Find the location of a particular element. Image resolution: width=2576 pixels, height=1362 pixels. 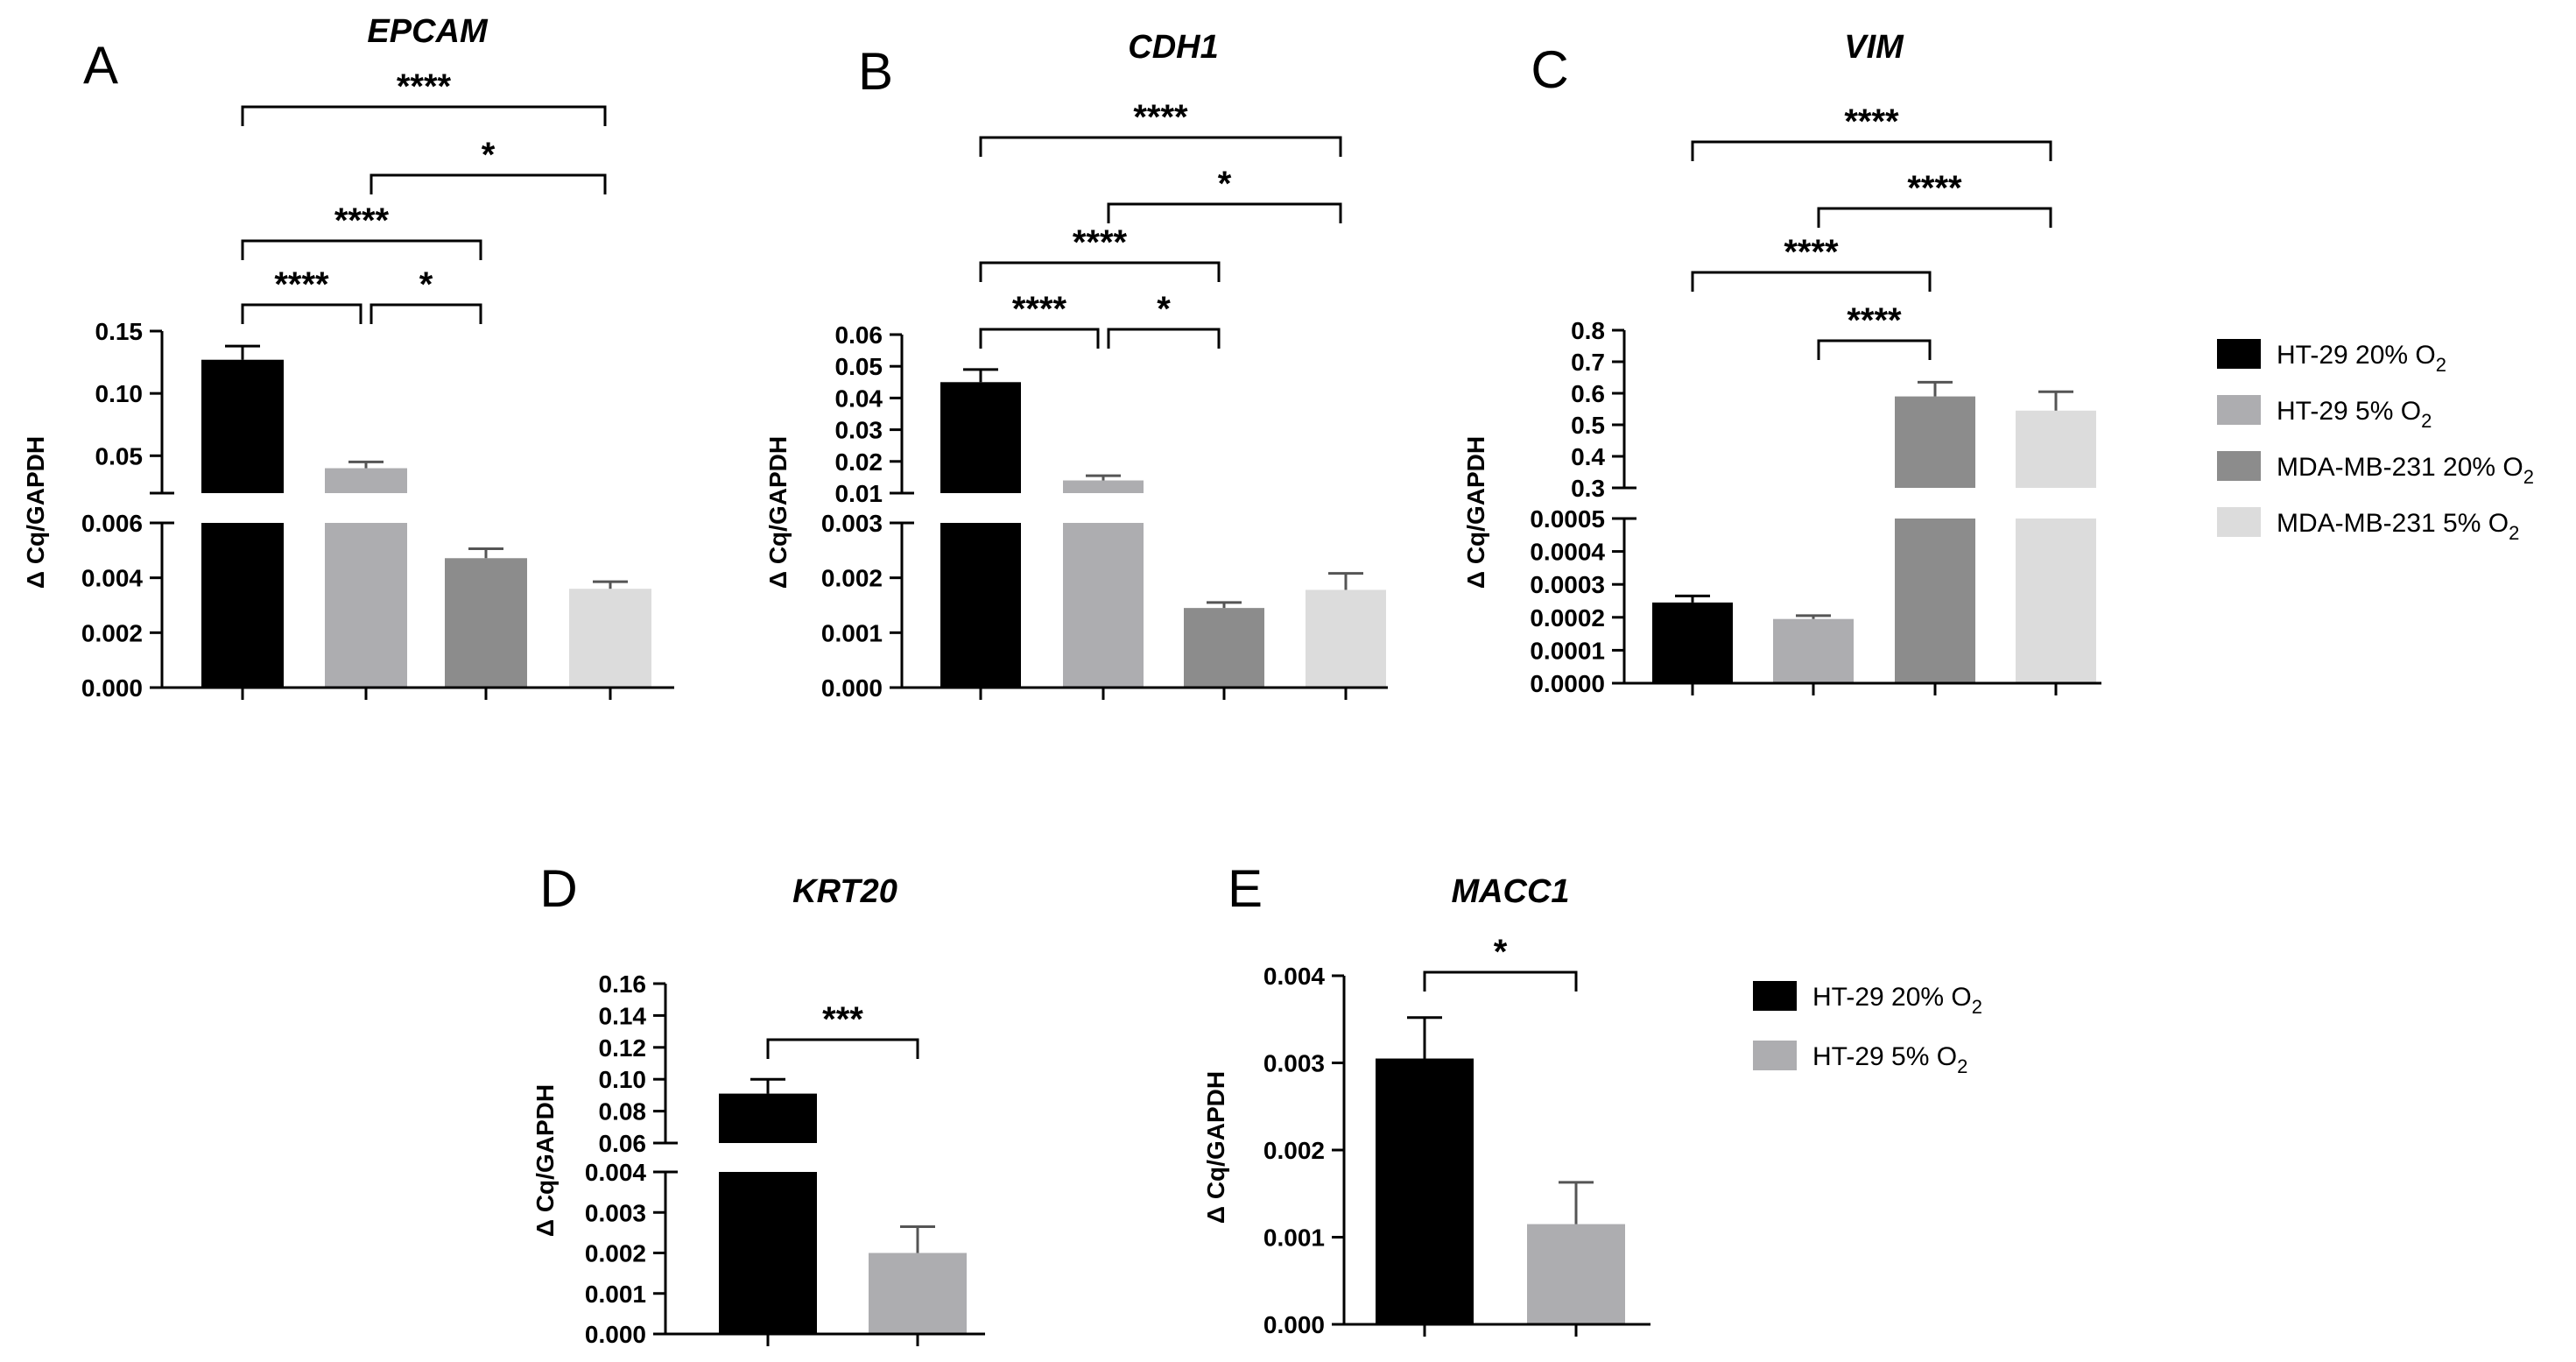

y-tick-label: 0.0005 is located at coordinates (1567, 519).